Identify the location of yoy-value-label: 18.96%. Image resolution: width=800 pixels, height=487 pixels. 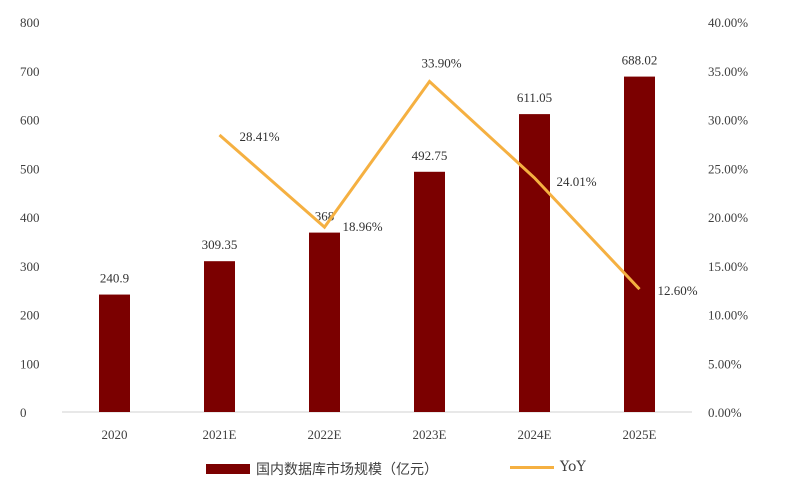
(363, 226).